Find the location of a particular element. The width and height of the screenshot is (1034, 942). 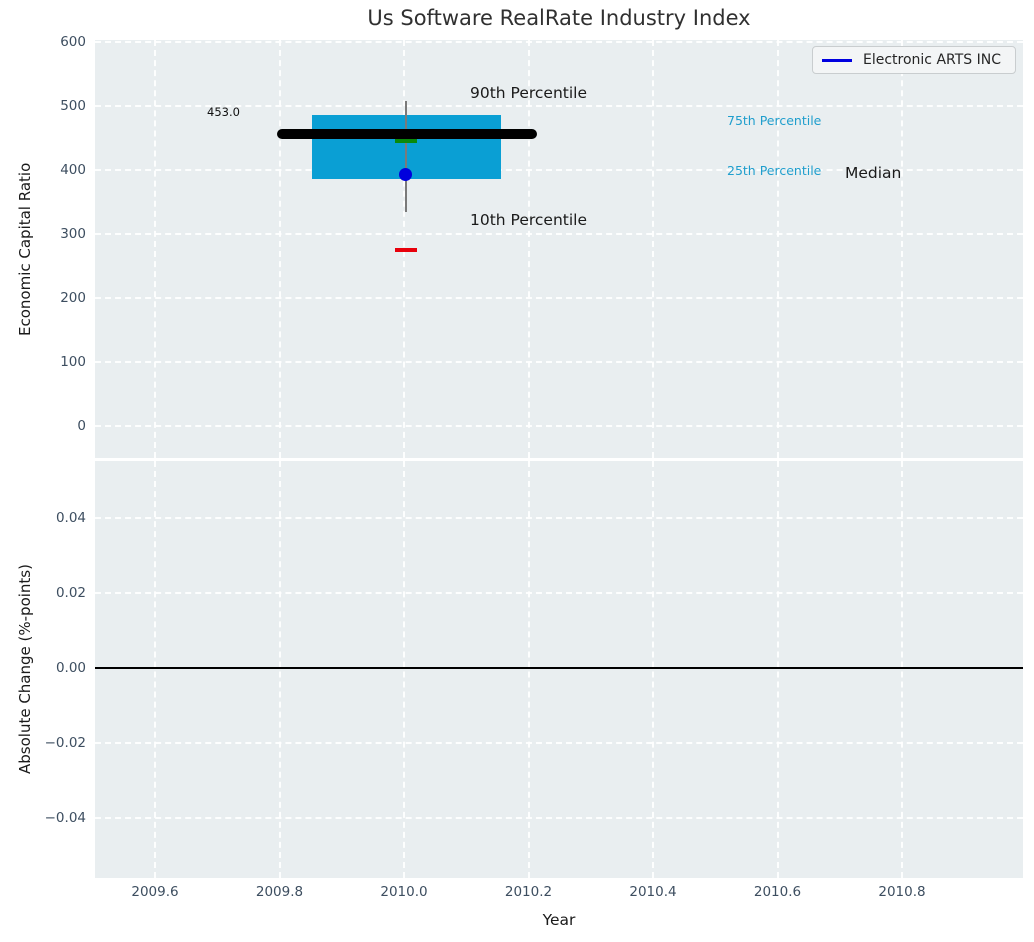

y-tick-label: −0.02 is located at coordinates (65, 743).